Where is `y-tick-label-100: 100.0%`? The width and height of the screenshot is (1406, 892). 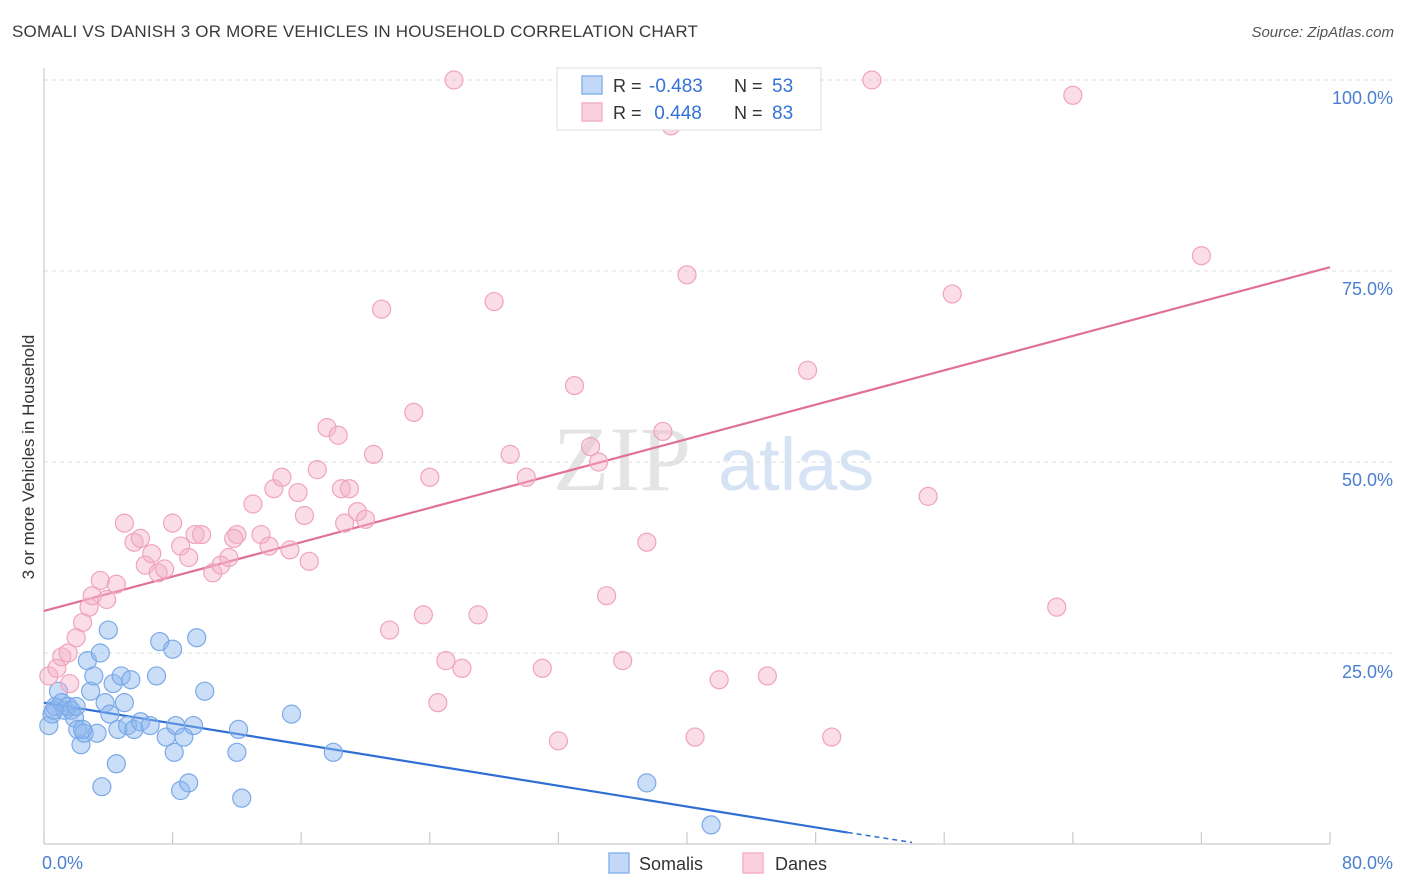 y-tick-label-100: 100.0% is located at coordinates (1362, 98).